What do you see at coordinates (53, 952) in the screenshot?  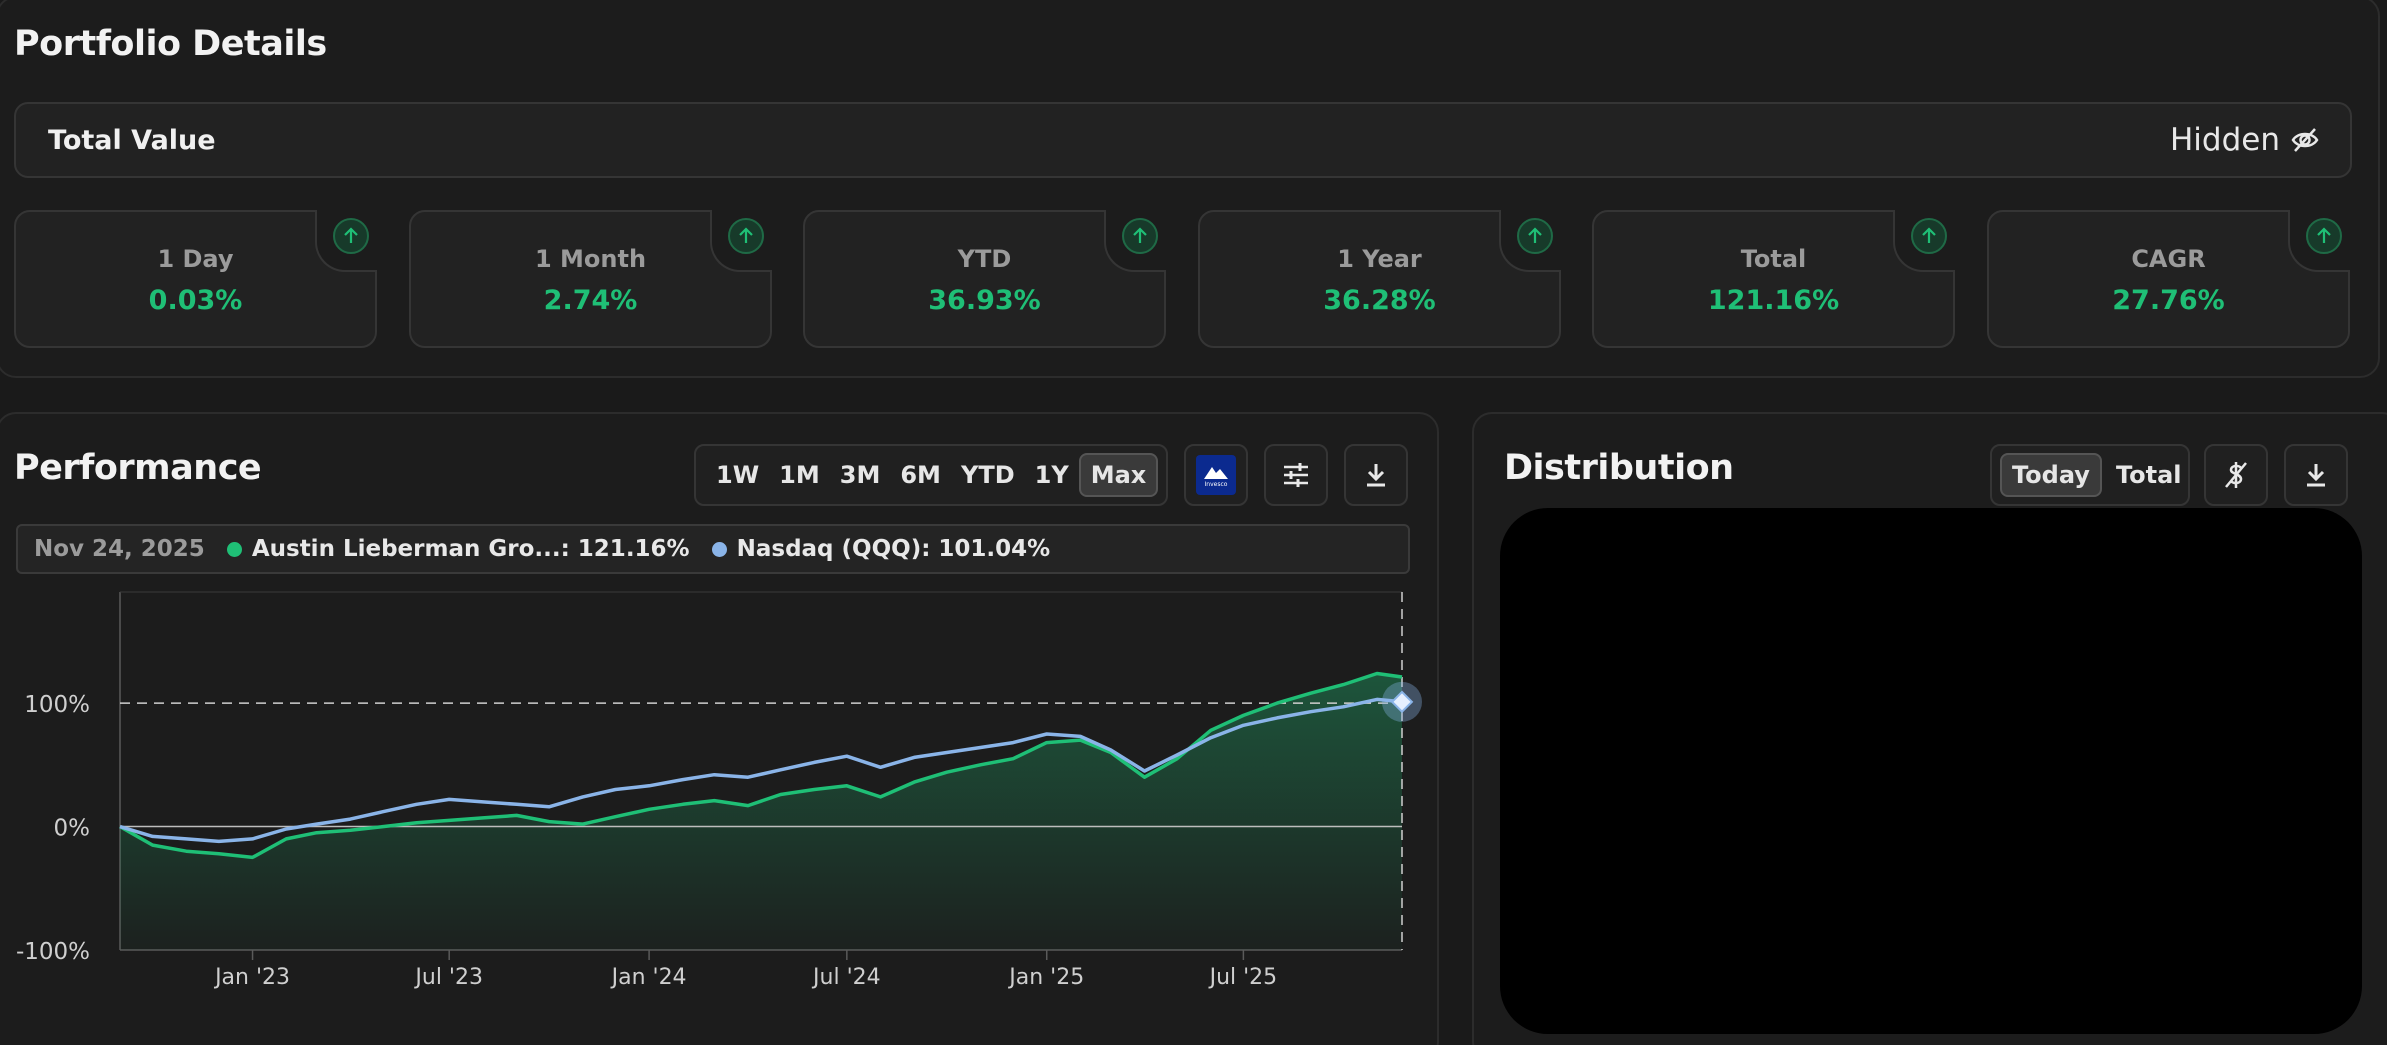 I see `y-tick-label: -100%` at bounding box center [53, 952].